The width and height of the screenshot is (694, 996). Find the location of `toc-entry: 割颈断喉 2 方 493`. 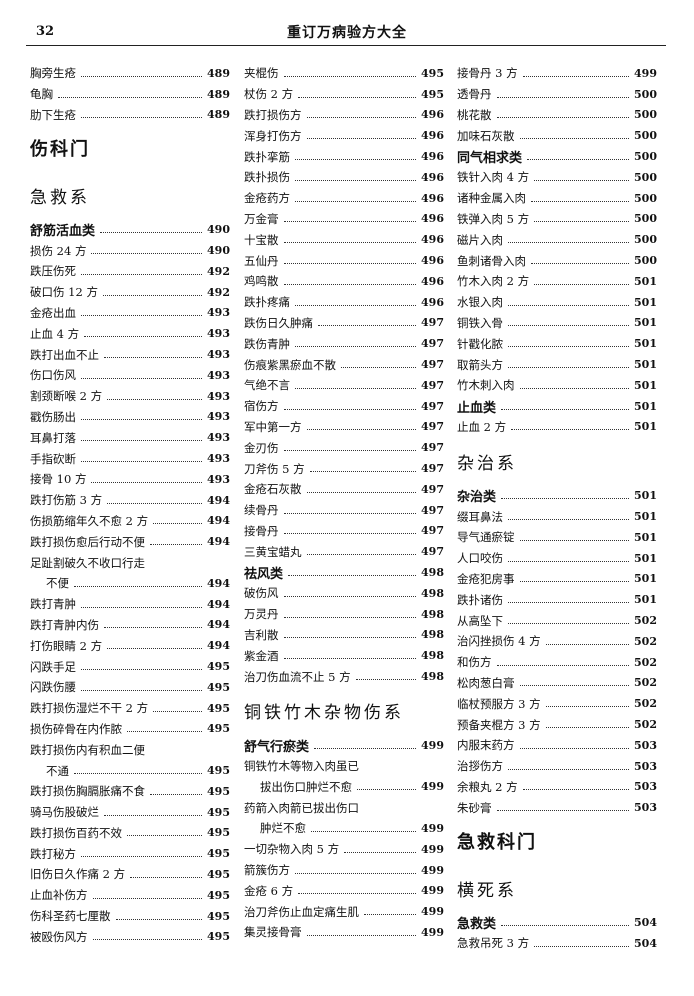

toc-entry: 割颈断喉 2 方 493 is located at coordinates (130, 396).